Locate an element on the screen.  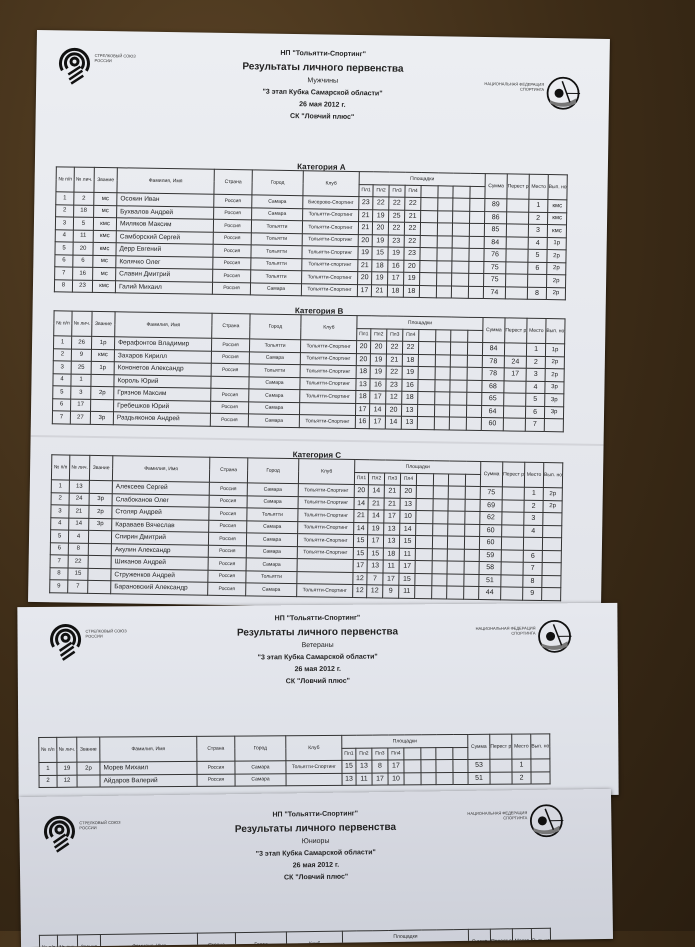
bib-number: 3 is located at coordinates (81, 392).